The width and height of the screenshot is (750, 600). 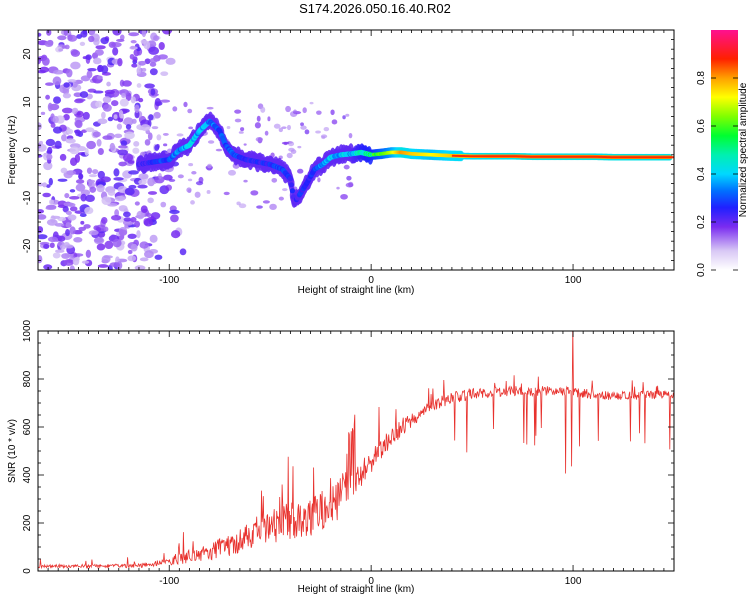 What do you see at coordinates (27, 522) in the screenshot?
I see `snr-y-tick-label: 200` at bounding box center [27, 522].